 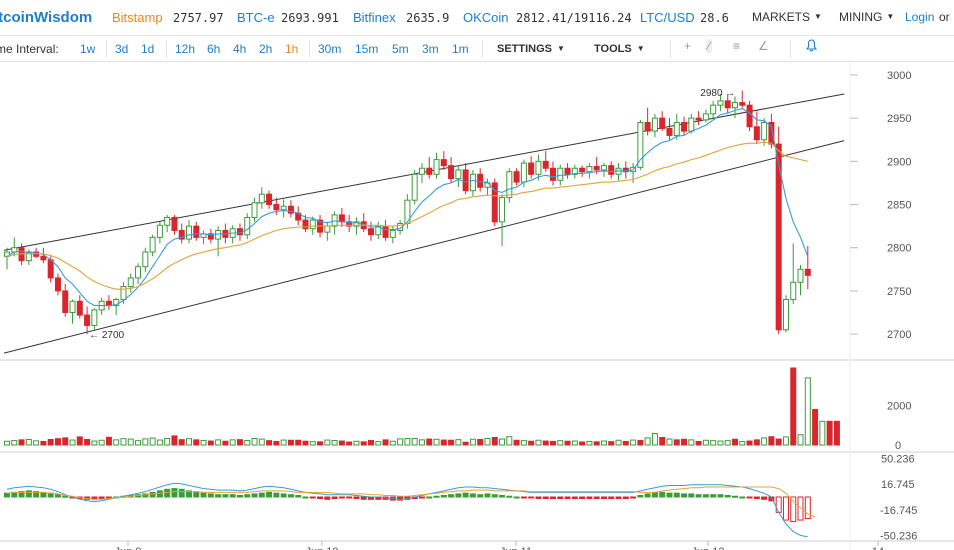 I want to click on divider, so click(x=309, y=49).